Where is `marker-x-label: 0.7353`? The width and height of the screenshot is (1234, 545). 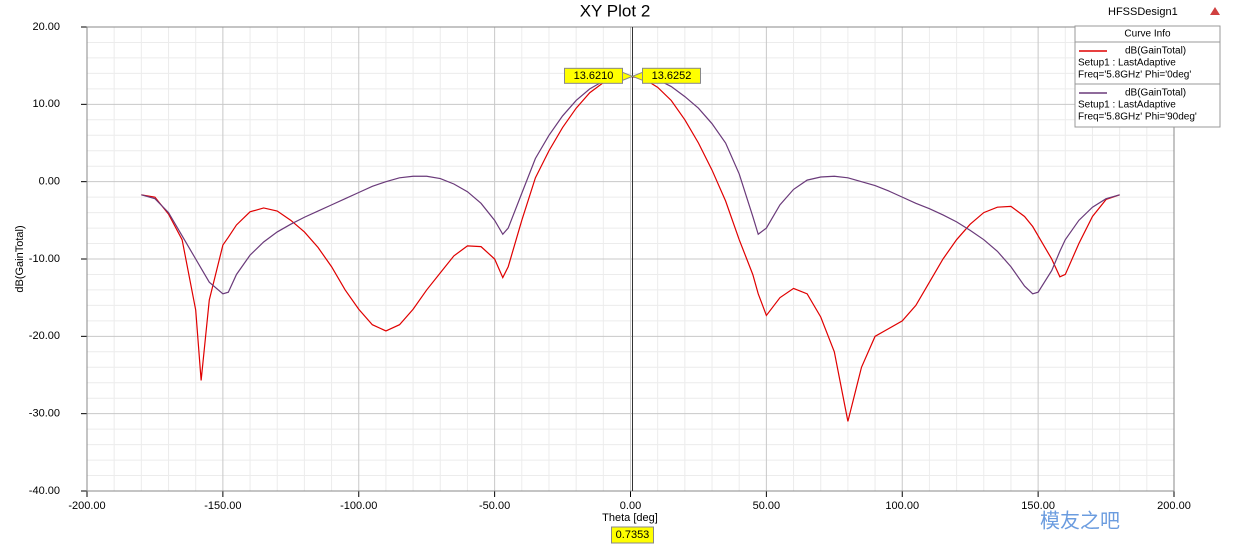 marker-x-label: 0.7353 is located at coordinates (633, 535).